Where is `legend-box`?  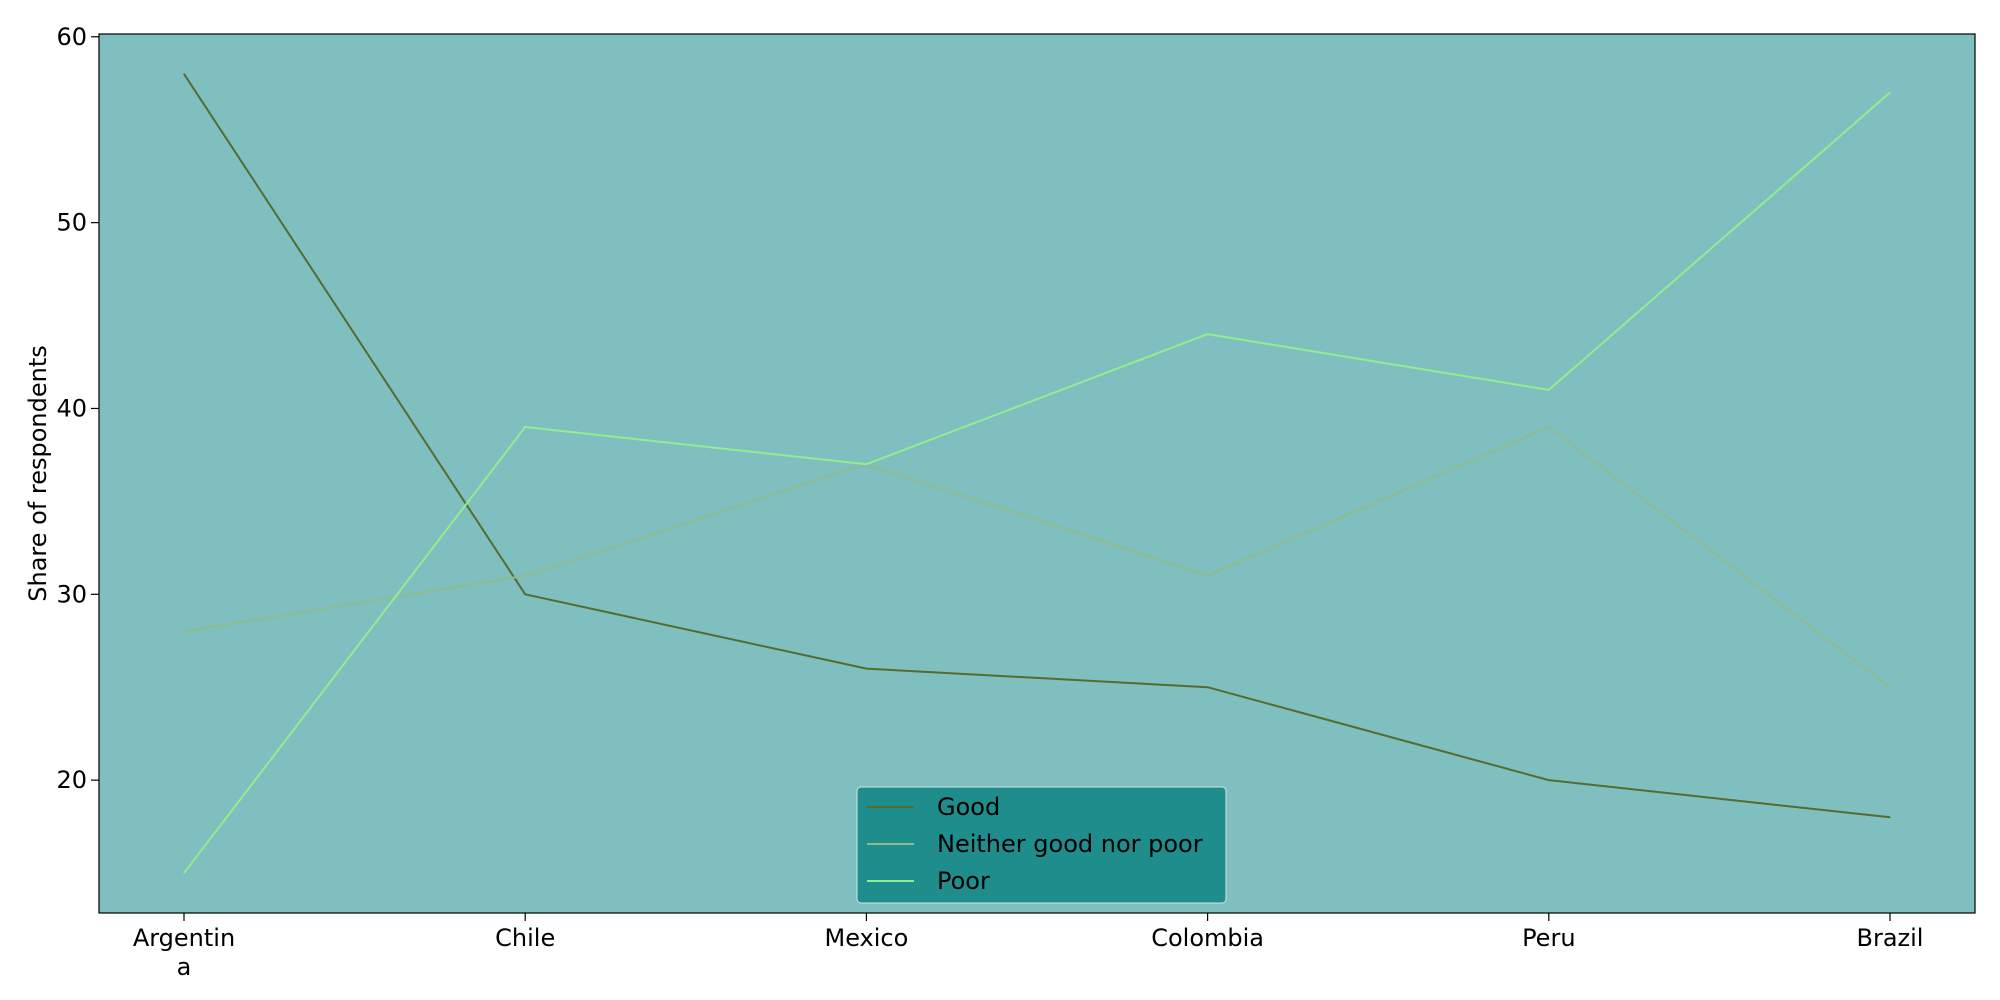 legend-box is located at coordinates (1041, 845).